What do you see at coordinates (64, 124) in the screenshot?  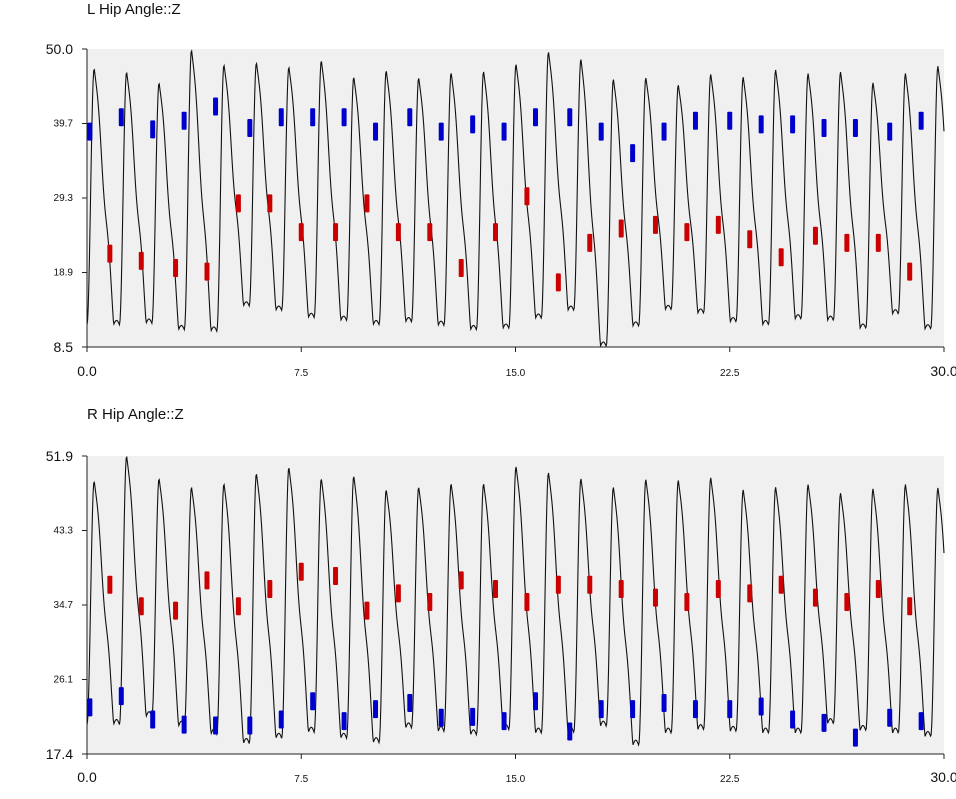 I see `y-tick-label: 39.7` at bounding box center [64, 124].